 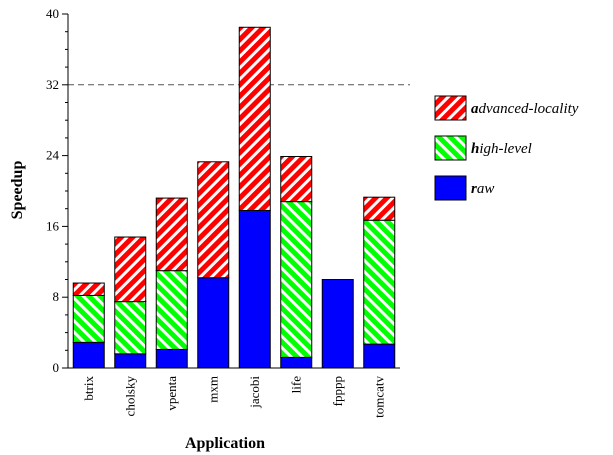 I want to click on x-tick-label: tomcatv, so click(x=378, y=397).